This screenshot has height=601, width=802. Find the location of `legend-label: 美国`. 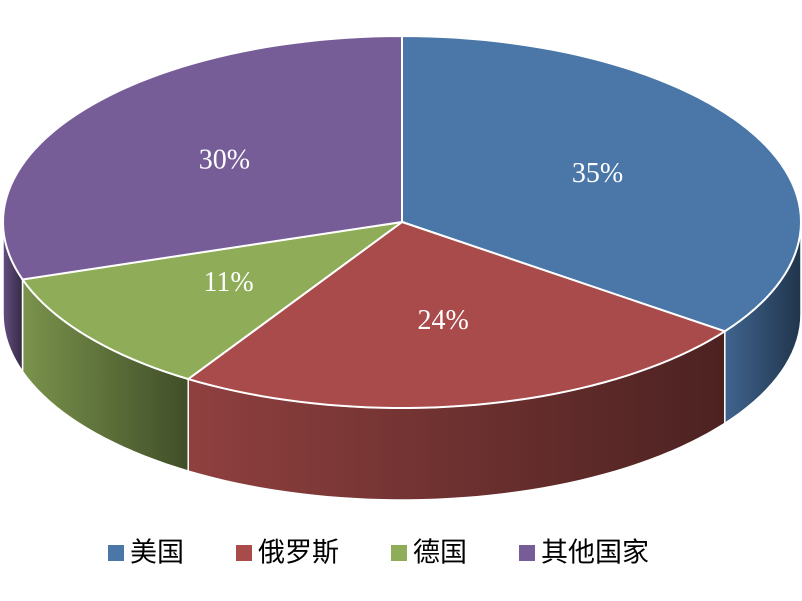

legend-label: 美国 is located at coordinates (157, 553).